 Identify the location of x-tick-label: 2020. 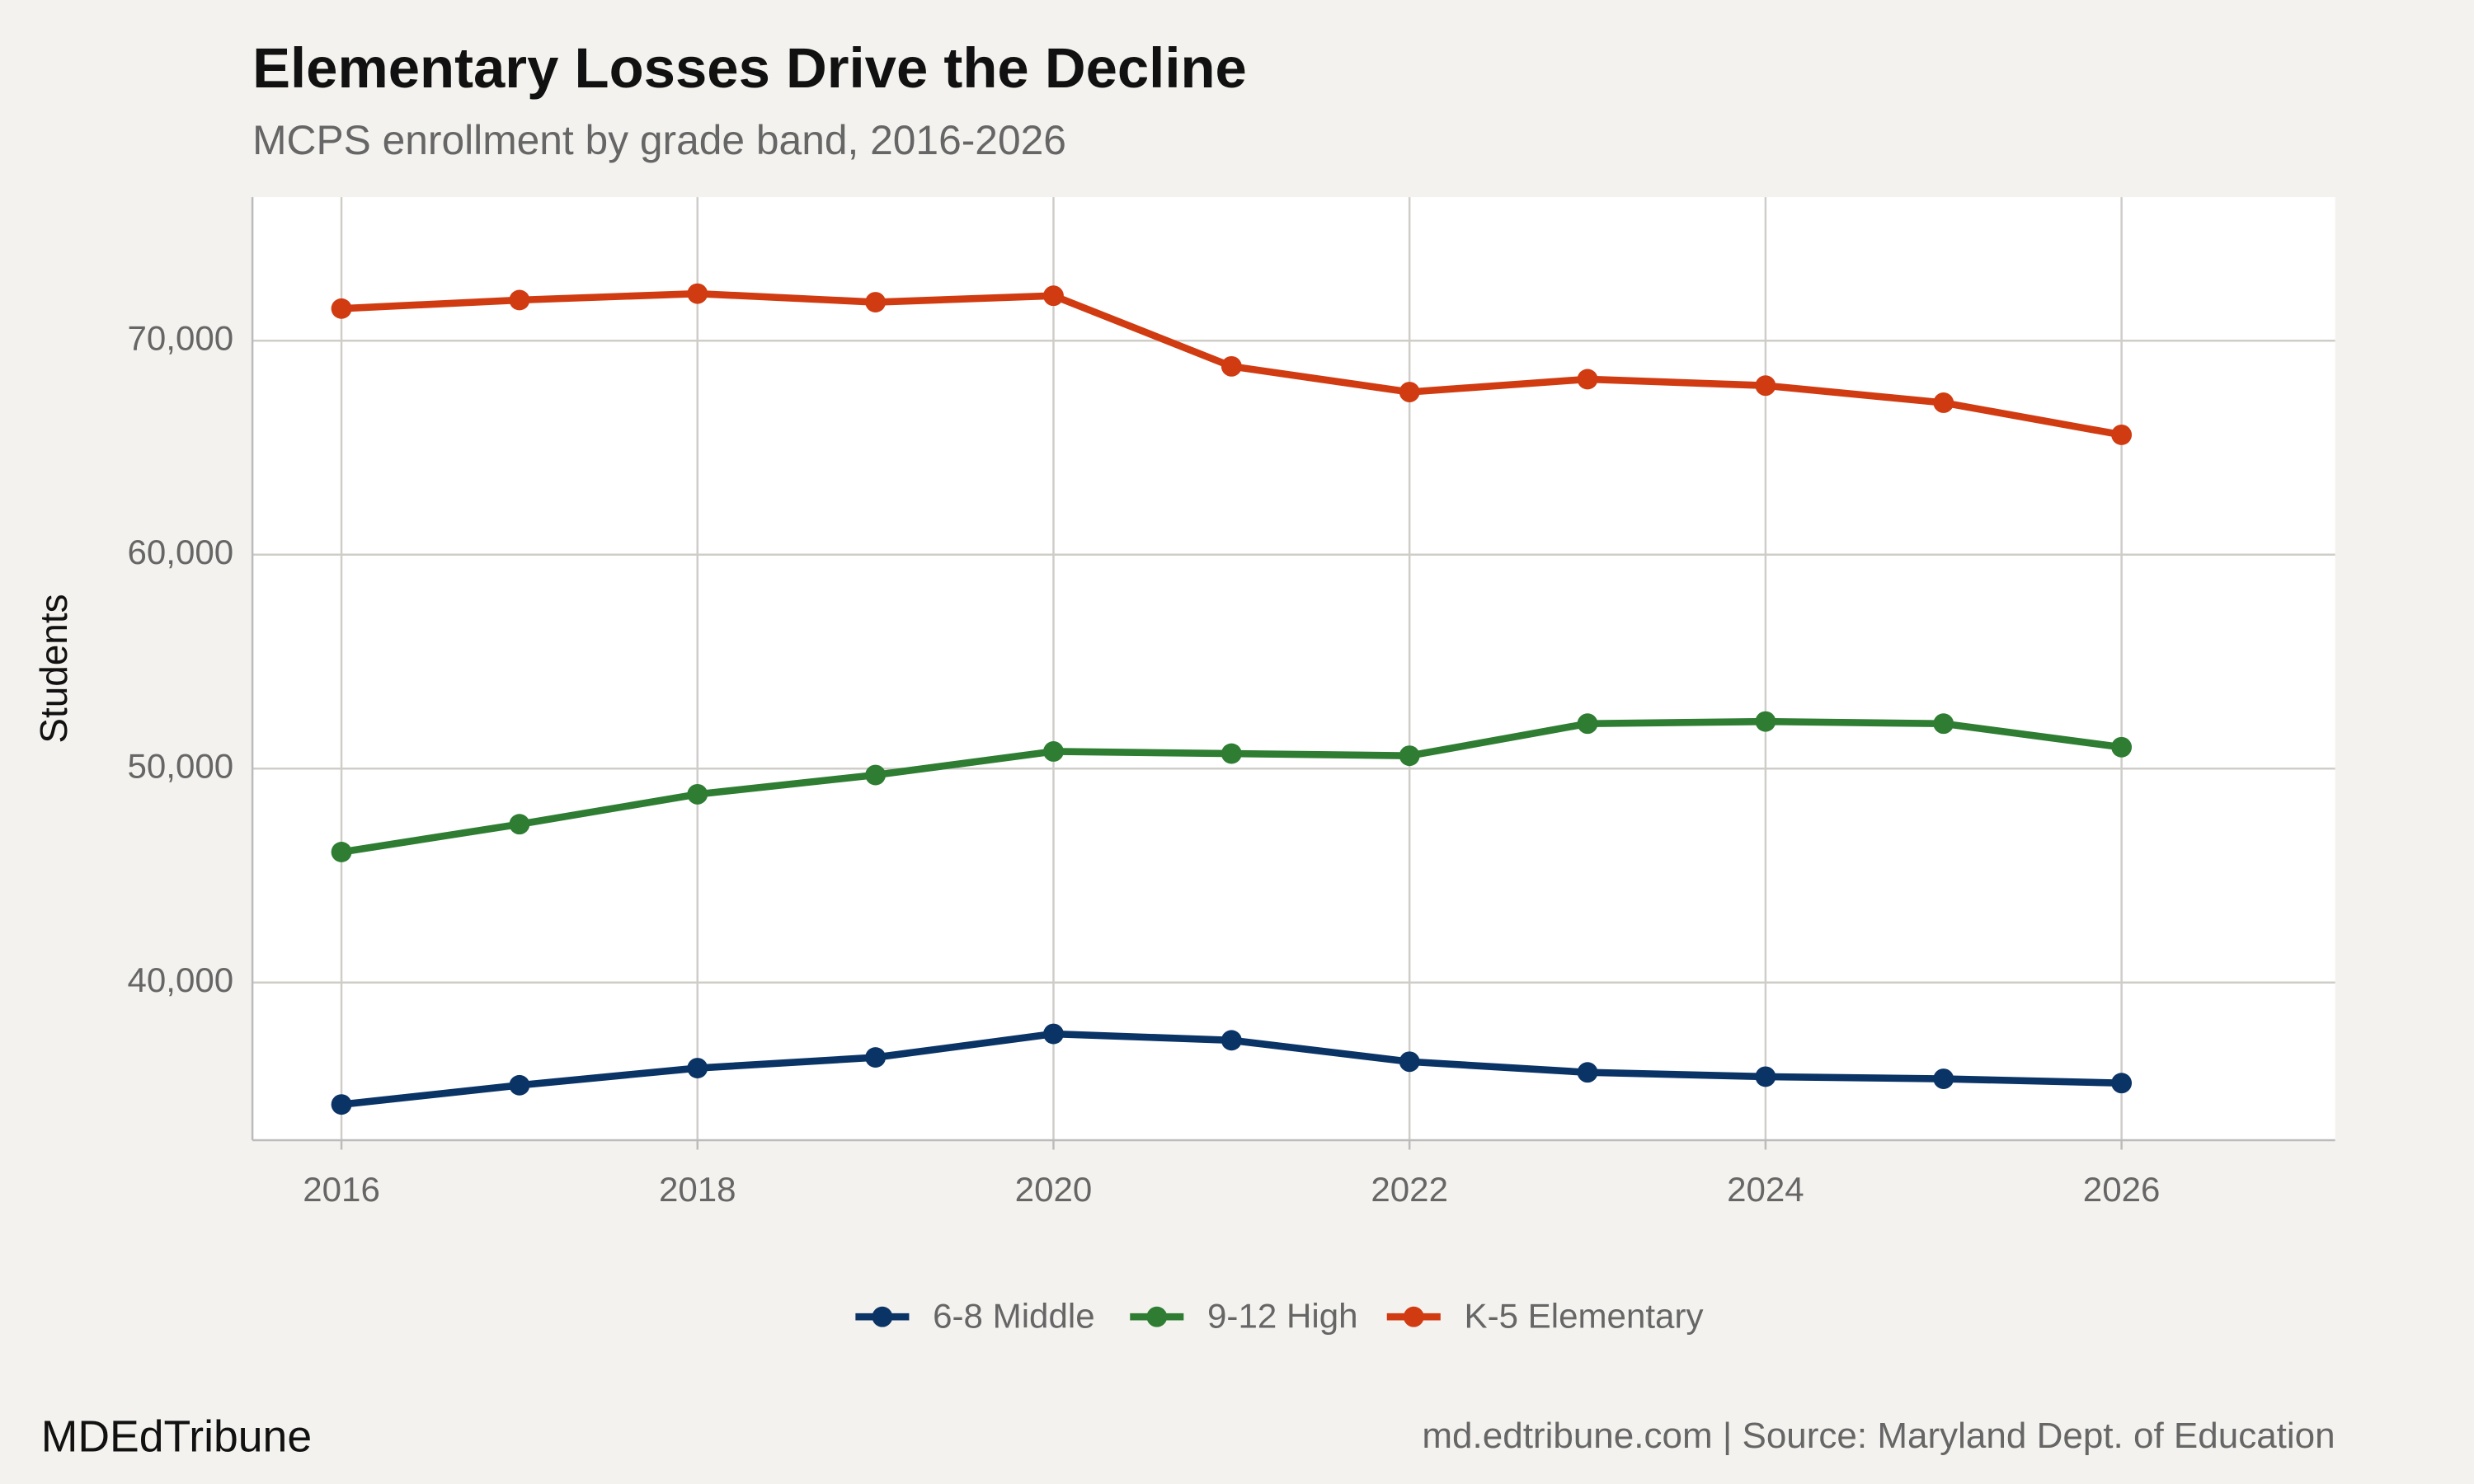
(1054, 1189).